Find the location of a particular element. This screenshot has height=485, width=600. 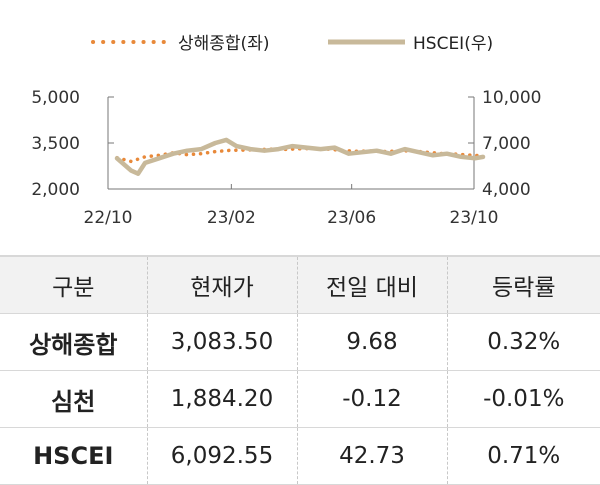

x-tick-label: 23/02 is located at coordinates (231, 218).